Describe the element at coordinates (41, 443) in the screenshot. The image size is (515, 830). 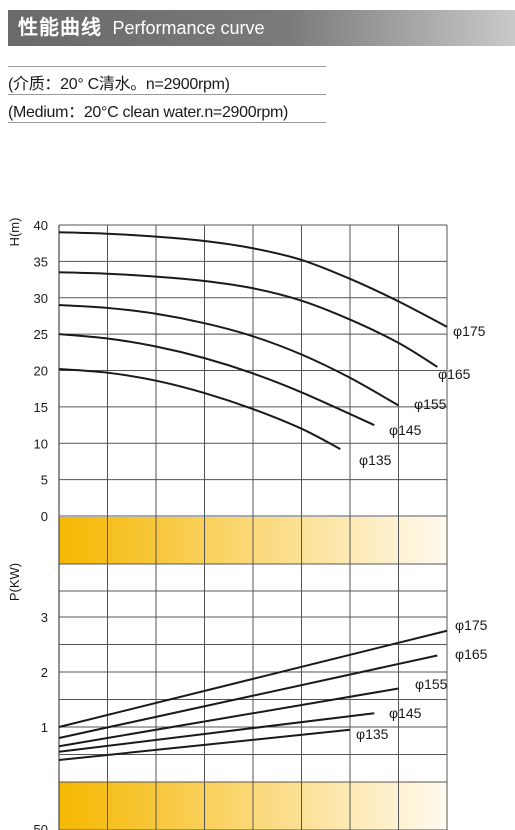
I see `head-ytick-label-6: 10` at that location.